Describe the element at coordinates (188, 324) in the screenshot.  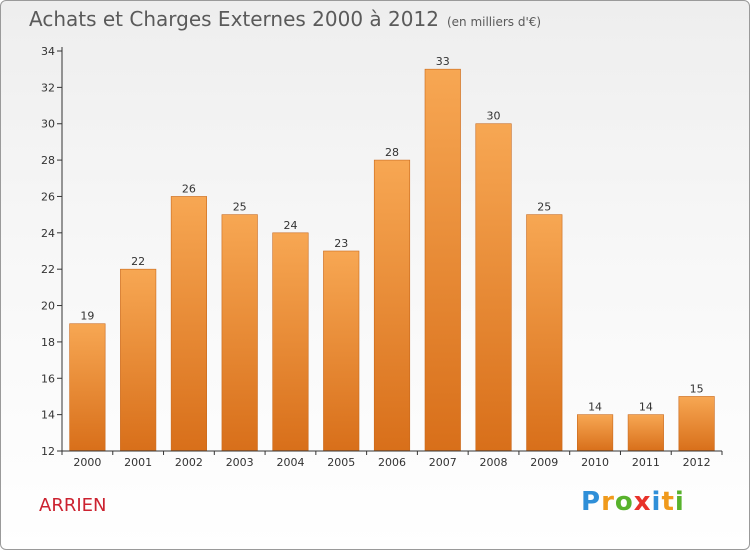
I see `bar-2002` at that location.